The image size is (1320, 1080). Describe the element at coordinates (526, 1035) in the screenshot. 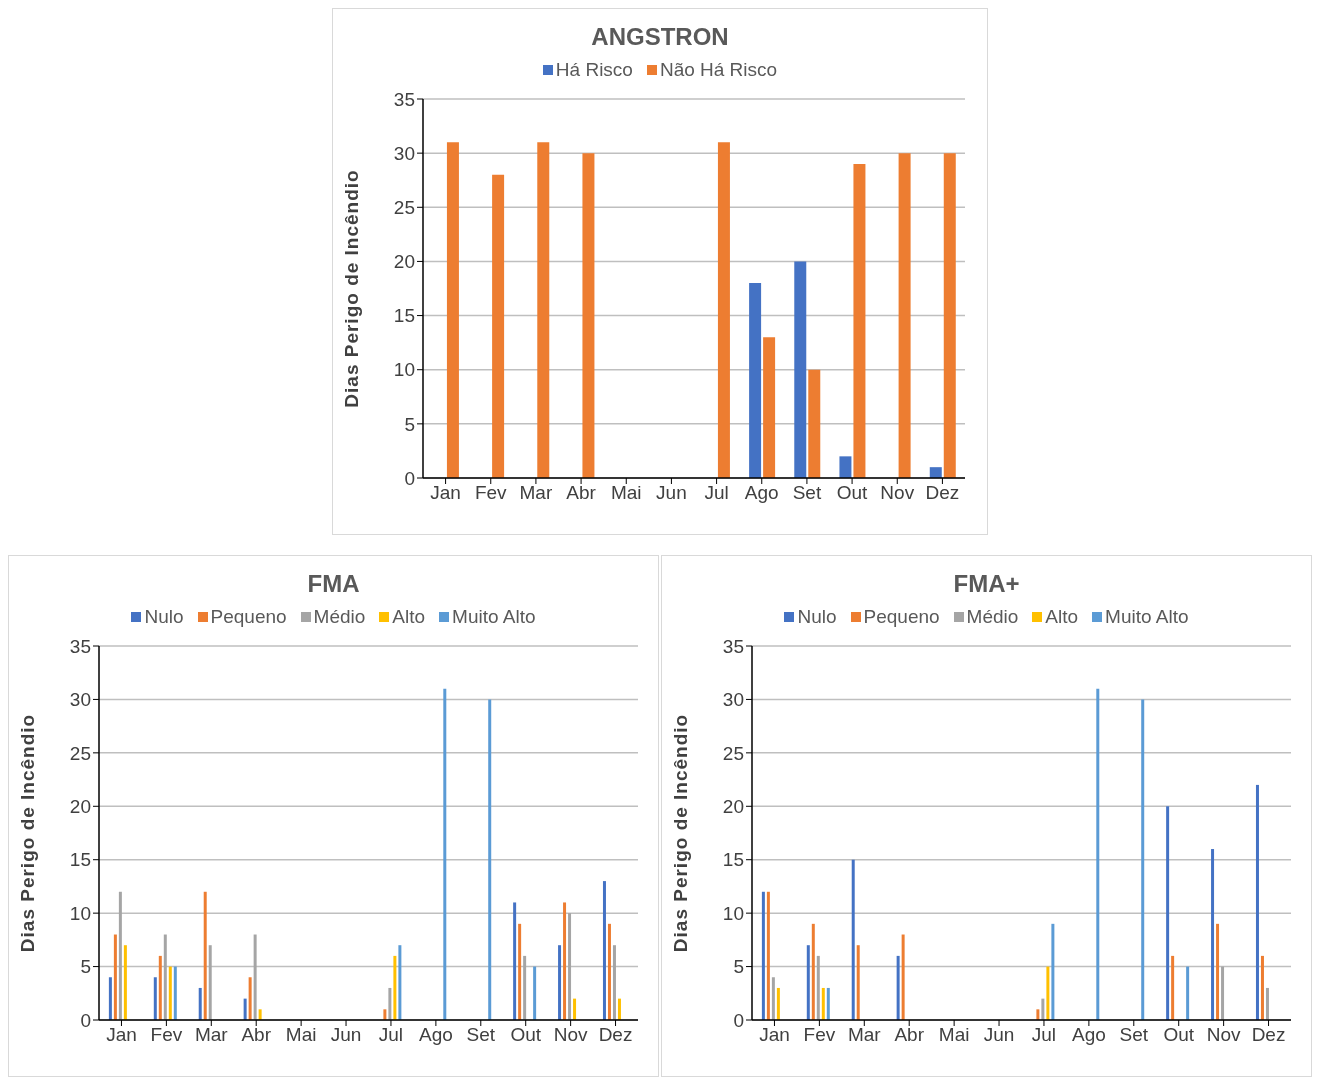

I see `x-tick-label: Out` at that location.